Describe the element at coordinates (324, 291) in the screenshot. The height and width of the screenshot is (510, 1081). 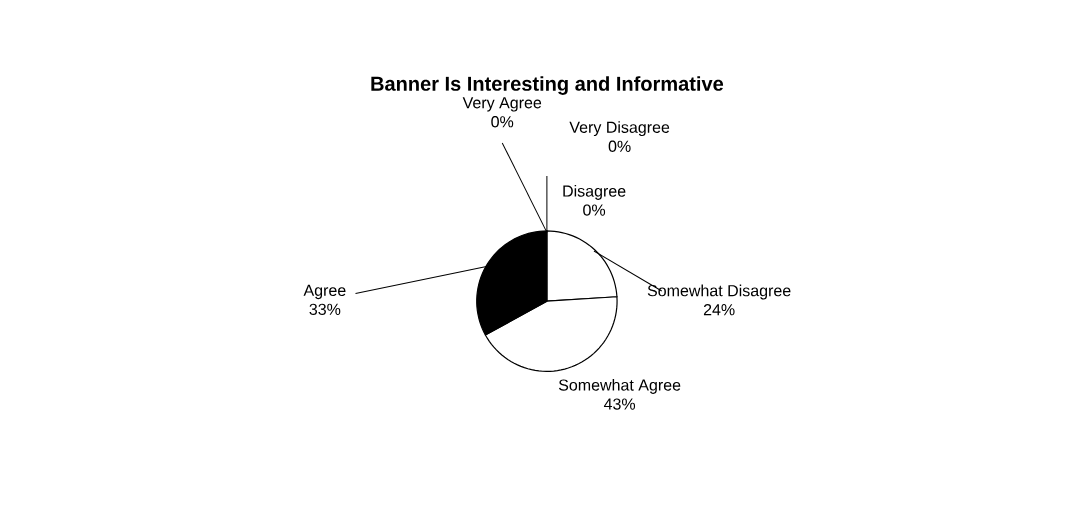
I see `slice-label: Agree` at that location.